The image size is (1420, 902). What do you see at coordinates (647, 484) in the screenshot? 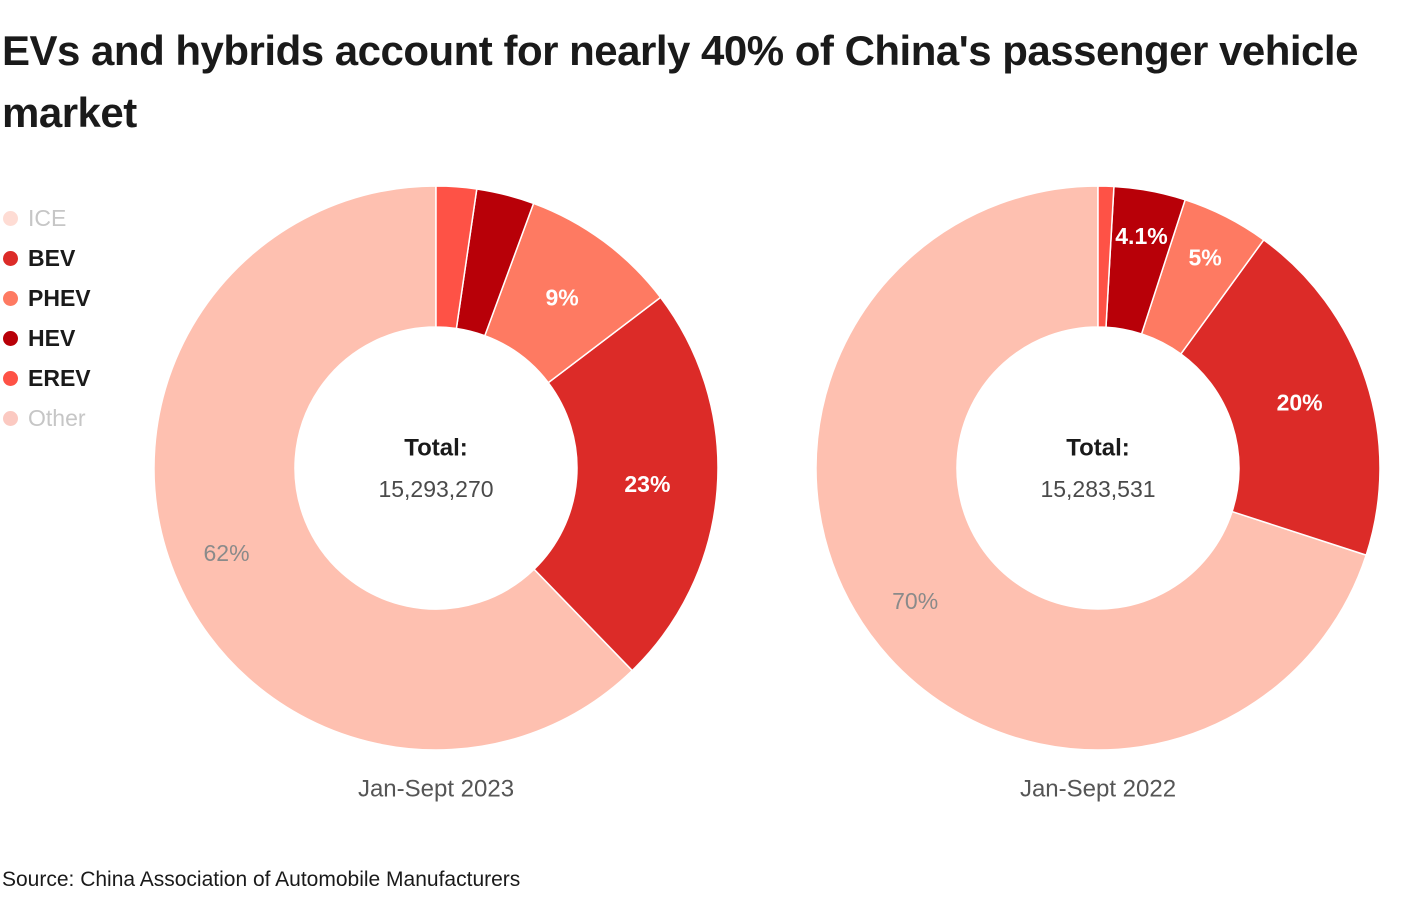
I see `slice-label-bev: 23%` at bounding box center [647, 484].